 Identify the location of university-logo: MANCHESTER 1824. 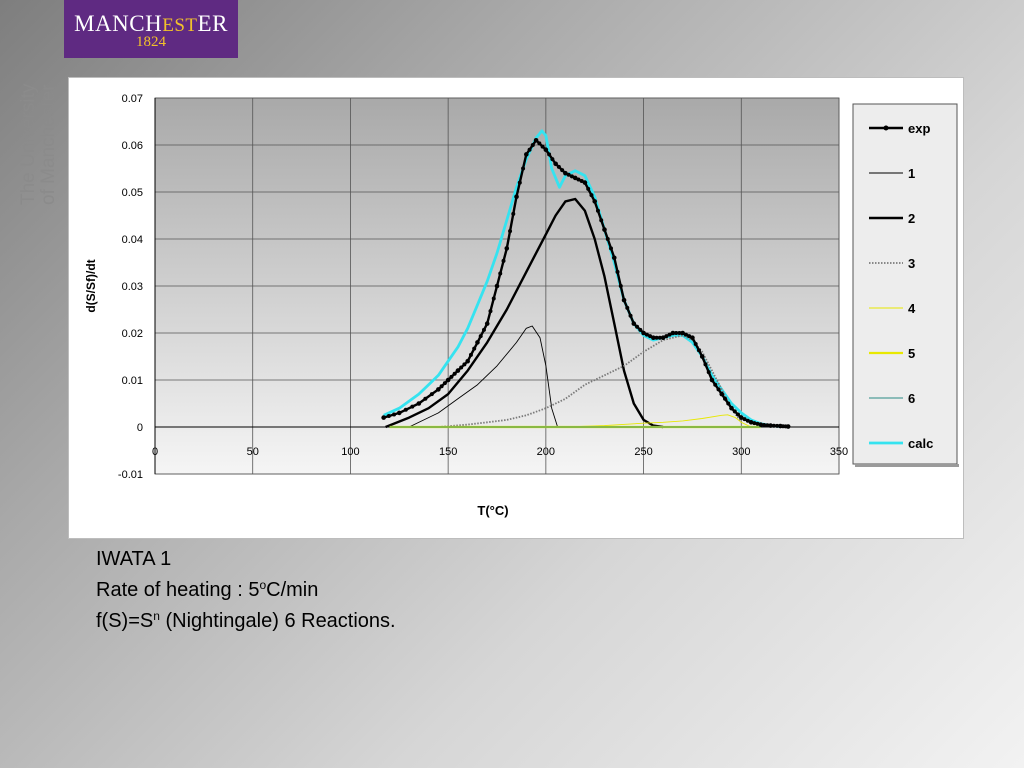
(151, 29).